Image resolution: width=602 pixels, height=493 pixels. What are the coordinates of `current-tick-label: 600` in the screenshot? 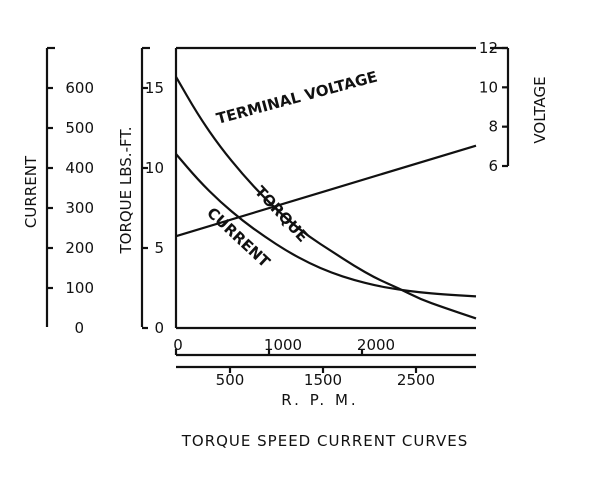 It's located at (79, 88).